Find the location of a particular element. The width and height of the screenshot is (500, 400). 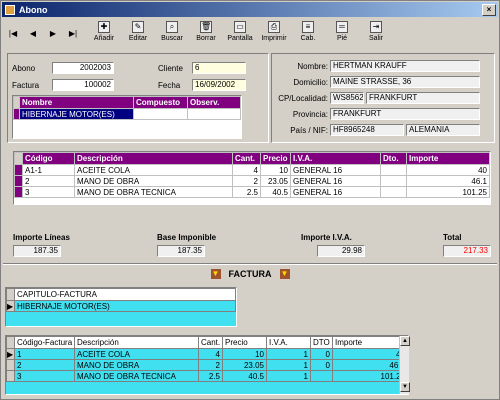

provincia-label: Provincia: is located at coordinates (310, 114).